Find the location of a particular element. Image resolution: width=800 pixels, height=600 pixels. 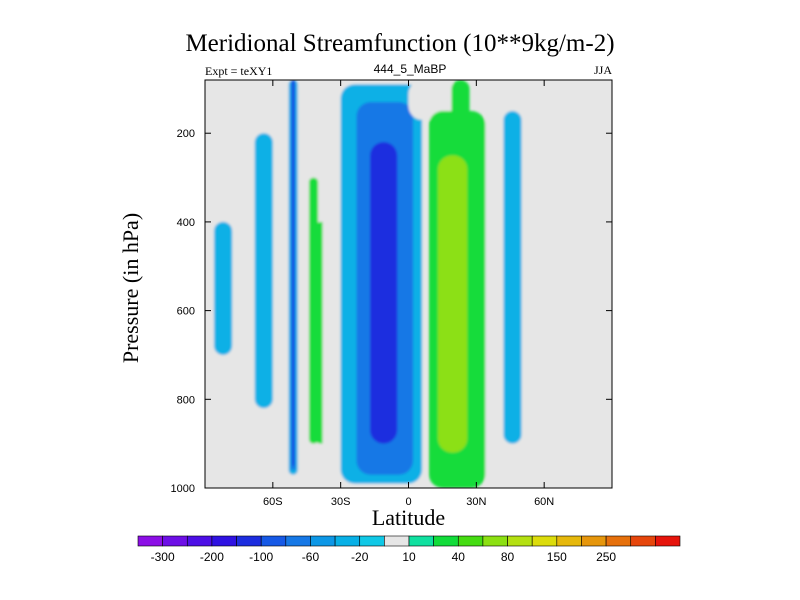

colorbar-label: -60 is located at coordinates (311, 557).